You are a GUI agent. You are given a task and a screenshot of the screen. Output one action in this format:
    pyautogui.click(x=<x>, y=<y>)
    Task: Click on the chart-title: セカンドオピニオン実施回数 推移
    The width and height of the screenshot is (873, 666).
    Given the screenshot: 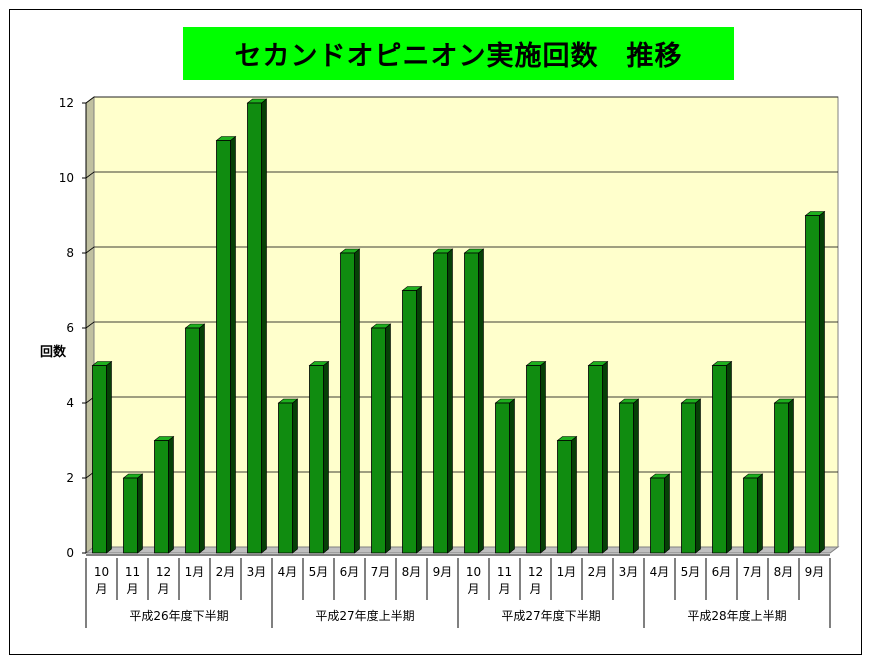 What is the action you would take?
    pyautogui.click(x=458, y=56)
    